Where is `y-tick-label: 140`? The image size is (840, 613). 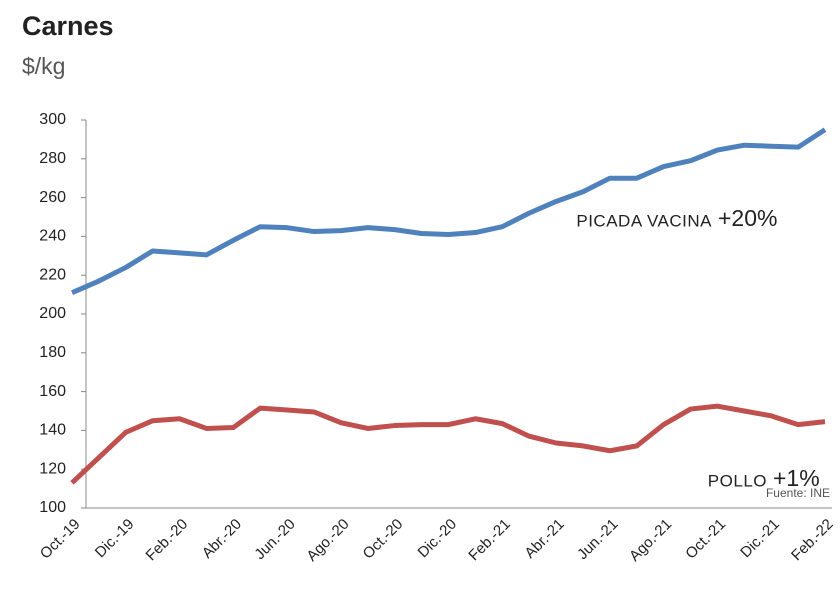 y-tick-label: 140 is located at coordinates (52, 430).